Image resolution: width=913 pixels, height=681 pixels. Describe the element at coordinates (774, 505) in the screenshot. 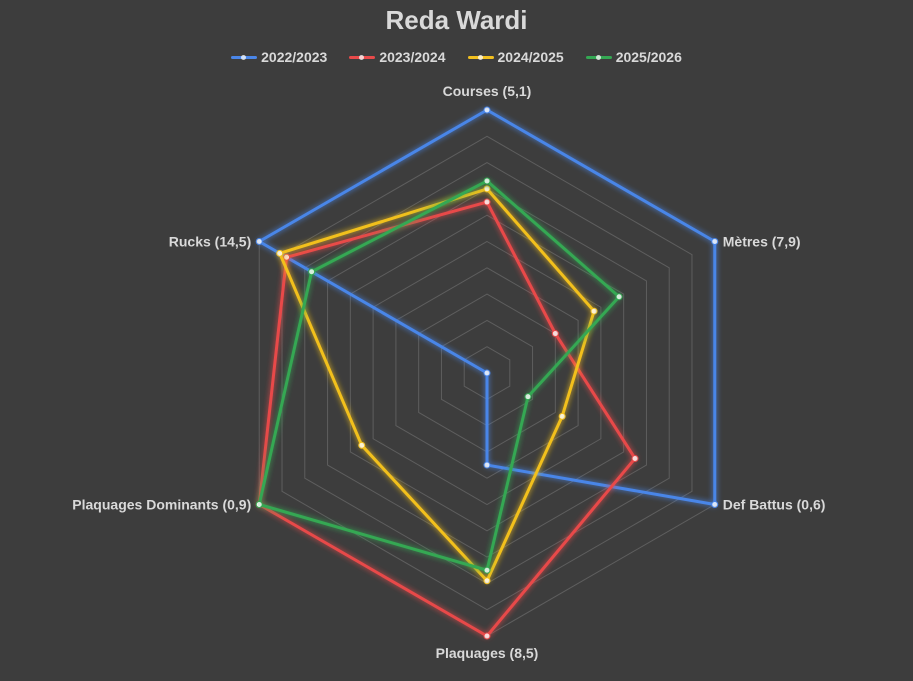

I see `axis-label: Def Battus (0,6)` at that location.